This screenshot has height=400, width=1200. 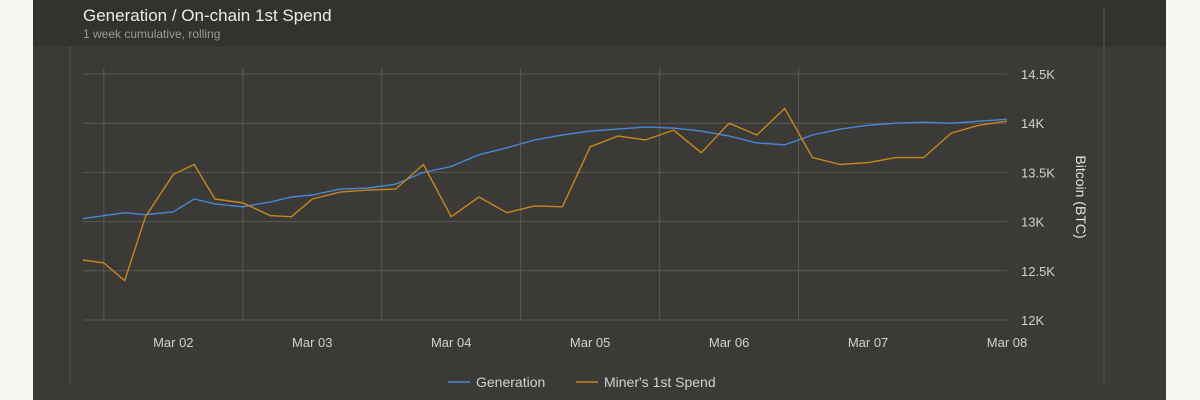 I want to click on x-tick-label: Mar 07, so click(x=868, y=342).